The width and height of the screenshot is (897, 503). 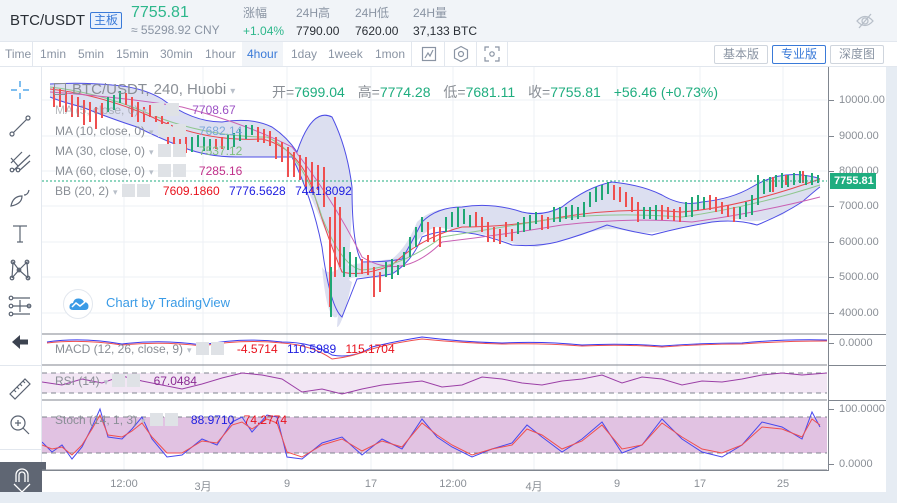 I want to click on board-tag: 主板, so click(x=106, y=20).